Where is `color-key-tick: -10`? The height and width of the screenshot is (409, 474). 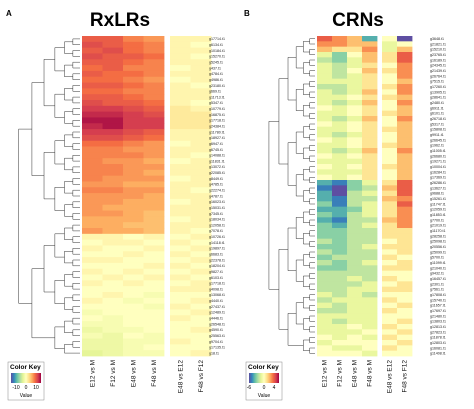 color-key-tick: -10 is located at coordinates (15, 388).